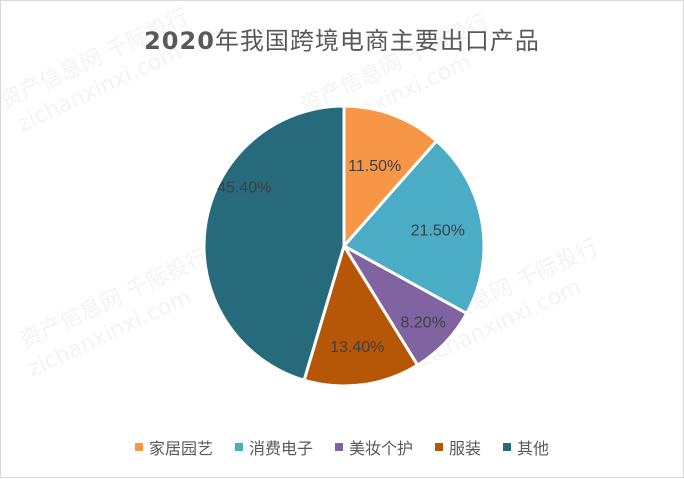 The width and height of the screenshot is (684, 479). I want to click on data-label: 13.40%, so click(357, 347).